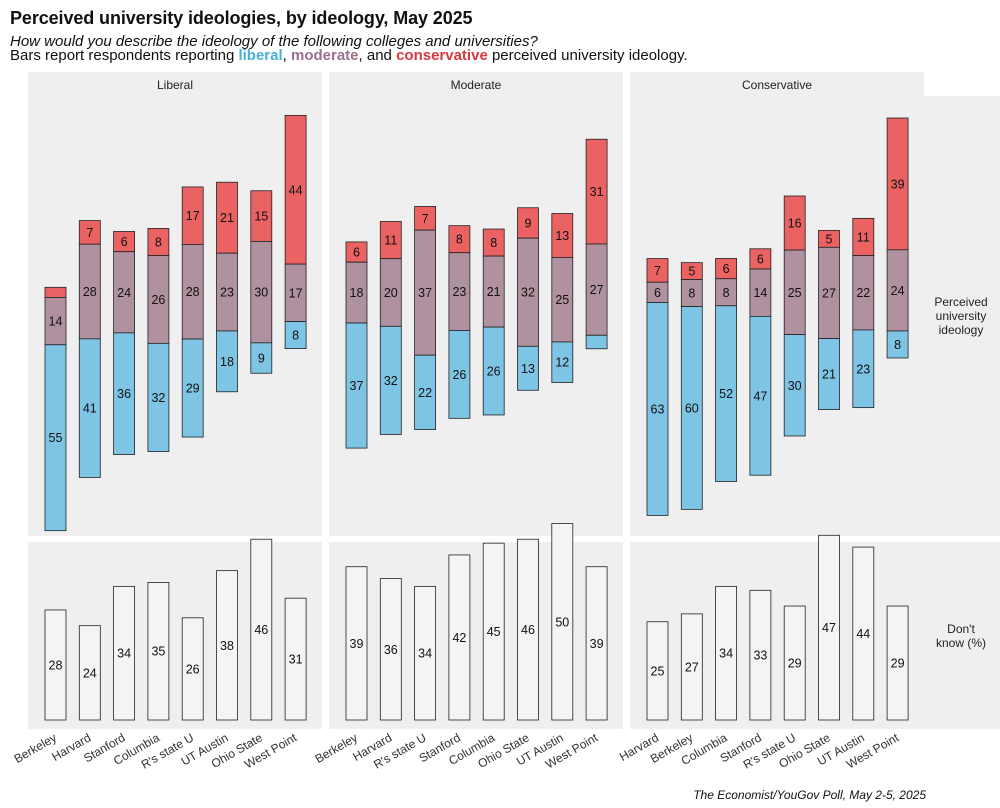 The image size is (1000, 808). Describe the element at coordinates (597, 290) in the screenshot. I see `label-moderate-moderate-west-point: 27` at that location.